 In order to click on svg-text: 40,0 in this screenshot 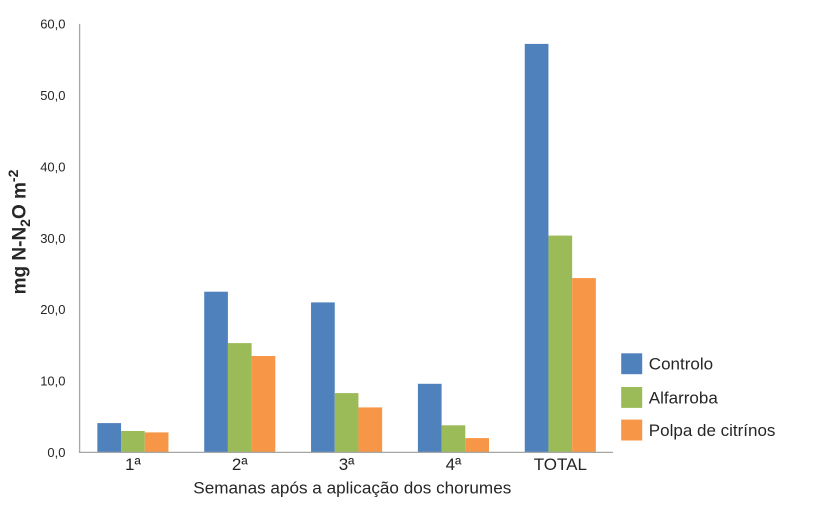, I will do `click(52, 166)`.